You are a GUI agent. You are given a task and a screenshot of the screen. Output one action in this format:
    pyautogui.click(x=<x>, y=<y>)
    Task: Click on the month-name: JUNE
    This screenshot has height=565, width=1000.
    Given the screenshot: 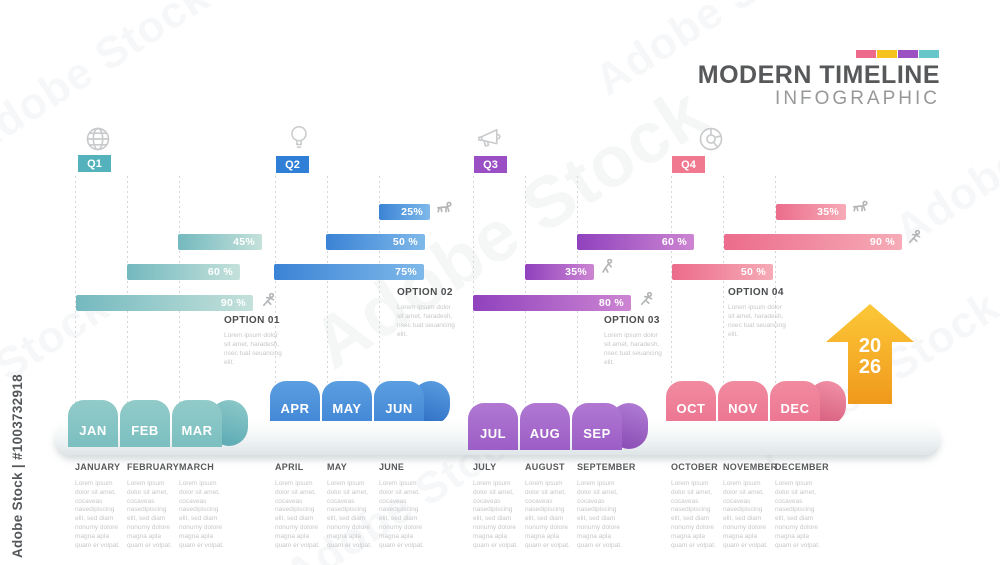 What is the action you would take?
    pyautogui.click(x=392, y=467)
    